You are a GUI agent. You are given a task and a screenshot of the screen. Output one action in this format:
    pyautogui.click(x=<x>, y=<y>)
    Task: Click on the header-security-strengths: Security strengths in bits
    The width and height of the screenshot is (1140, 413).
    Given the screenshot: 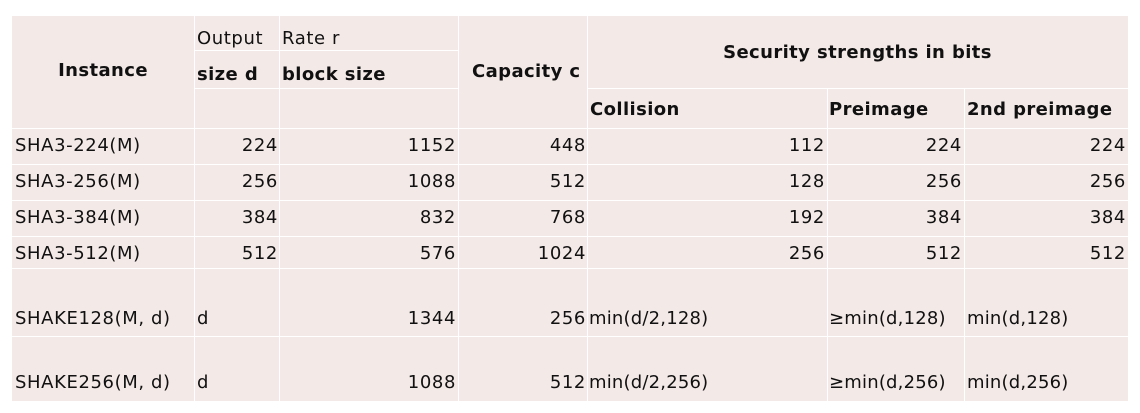 What is the action you would take?
    pyautogui.click(x=857, y=52)
    